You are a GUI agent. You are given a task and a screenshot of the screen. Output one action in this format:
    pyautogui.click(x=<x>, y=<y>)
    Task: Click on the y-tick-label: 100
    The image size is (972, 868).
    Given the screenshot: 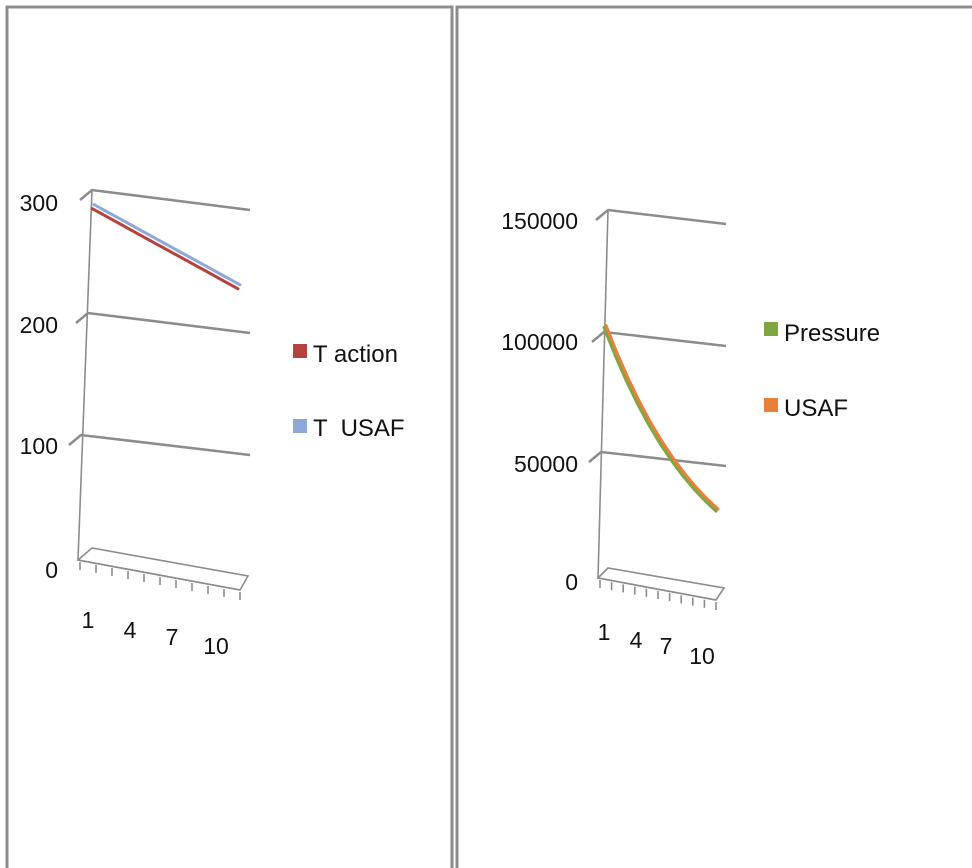 What is the action you would take?
    pyautogui.click(x=39, y=446)
    